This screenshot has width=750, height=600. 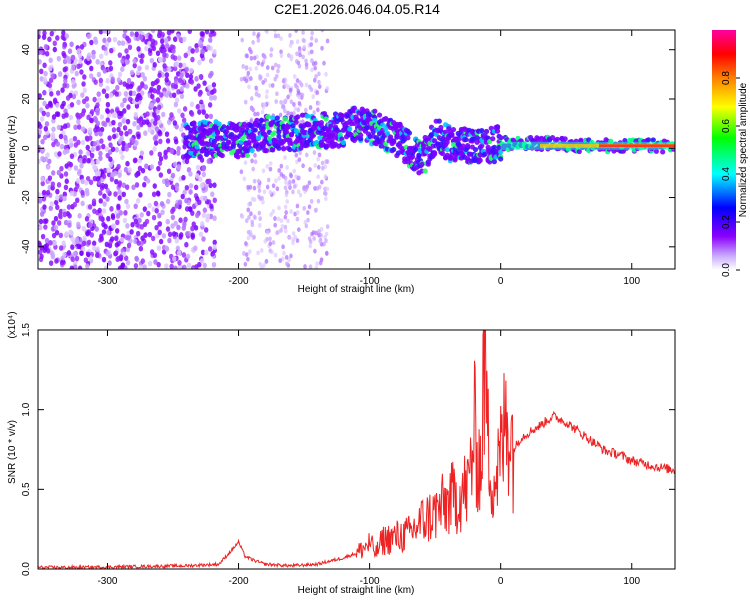 I want to click on x-tick-label: 100, so click(x=631, y=281).